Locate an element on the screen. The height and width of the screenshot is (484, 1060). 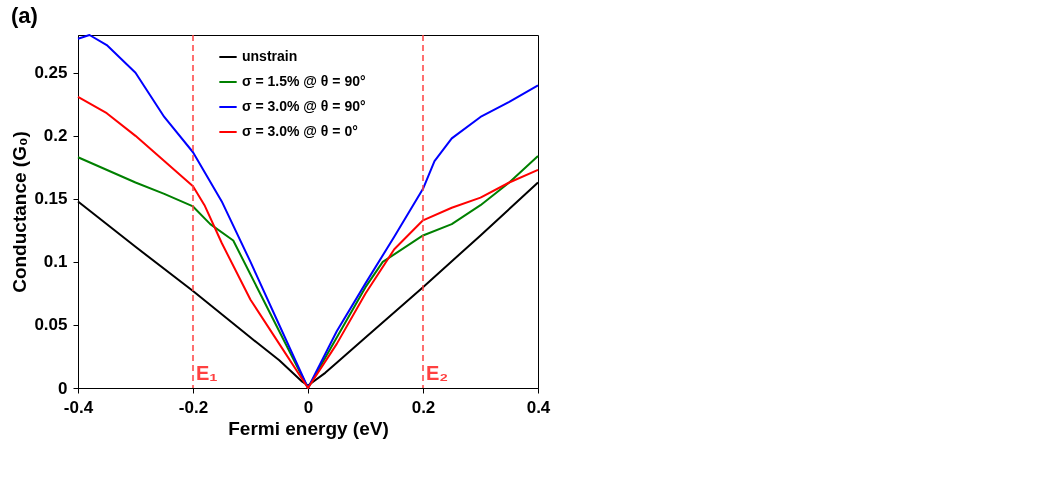
legend-label: σ = 3.0% @ θ = 0° is located at coordinates (300, 131).